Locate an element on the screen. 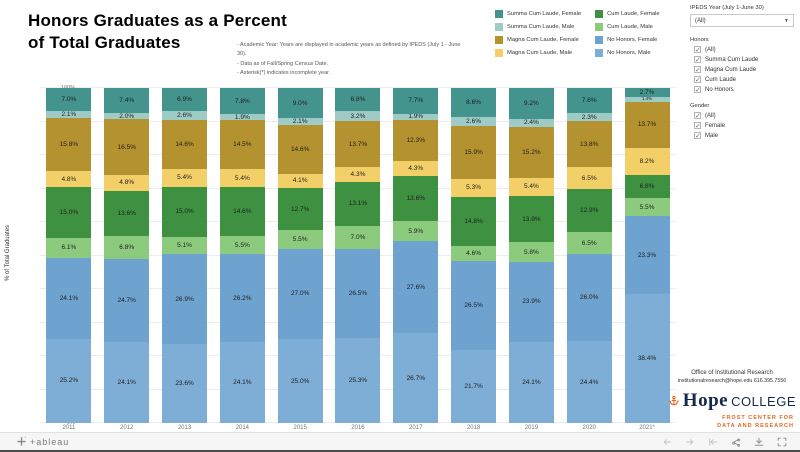 The height and width of the screenshot is (452, 800). bar-segment: 26.7% is located at coordinates (416, 378).